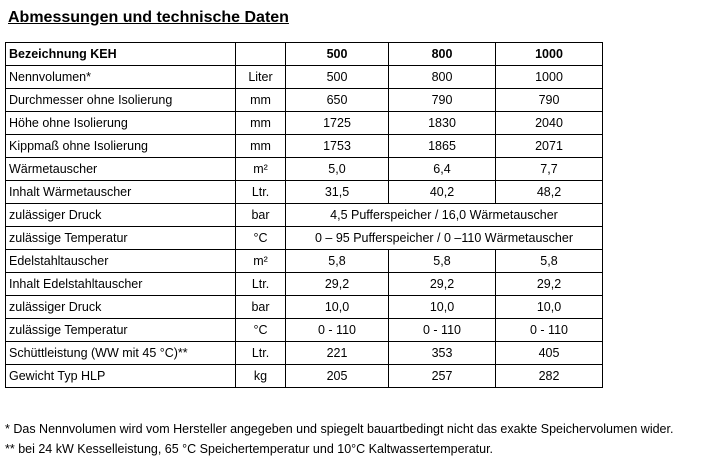  What do you see at coordinates (337, 169) in the screenshot?
I see `row-value-500: 5,0` at bounding box center [337, 169].